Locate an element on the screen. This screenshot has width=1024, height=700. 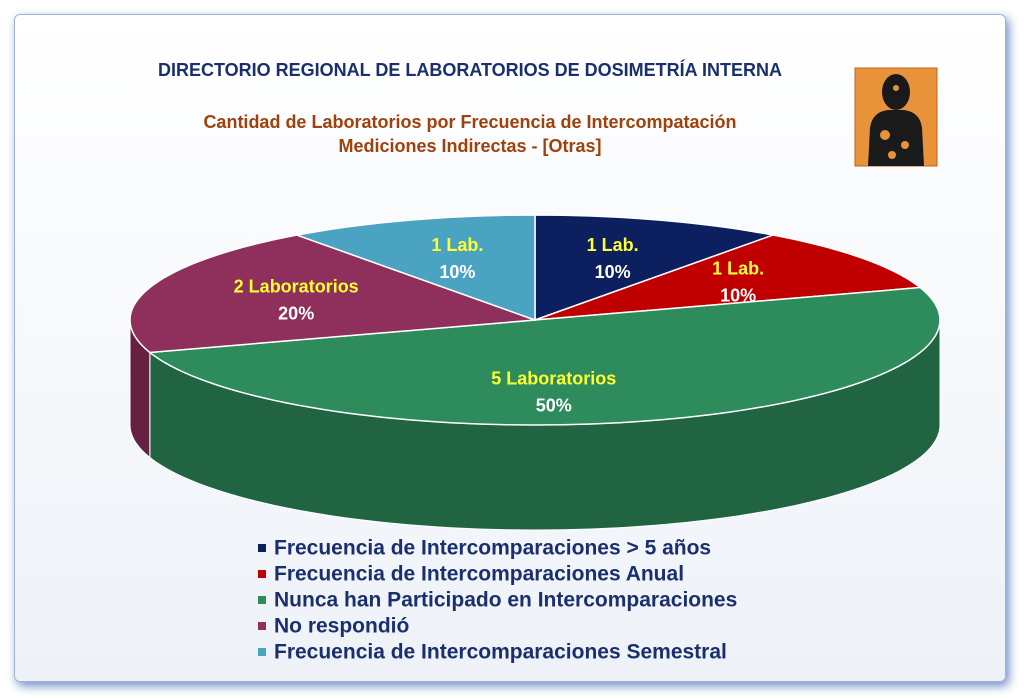
data-label-count: 2 Laboratorios is located at coordinates (296, 287).